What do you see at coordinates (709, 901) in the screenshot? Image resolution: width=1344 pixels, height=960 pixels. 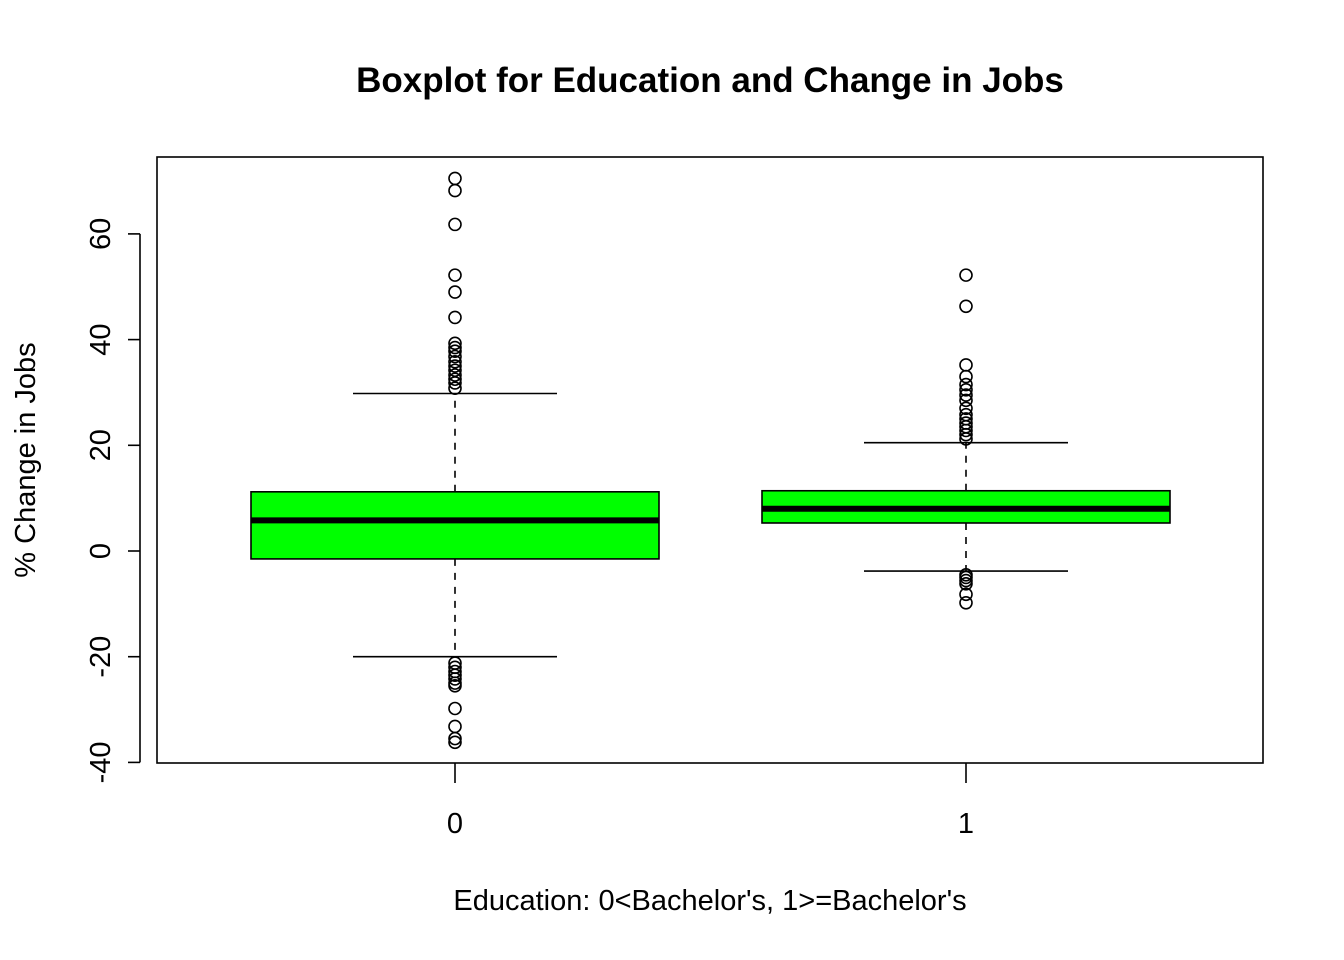 I see `x-axis-label: Education: 0<Bachelor's, 1>=Bachelor's` at bounding box center [709, 901].